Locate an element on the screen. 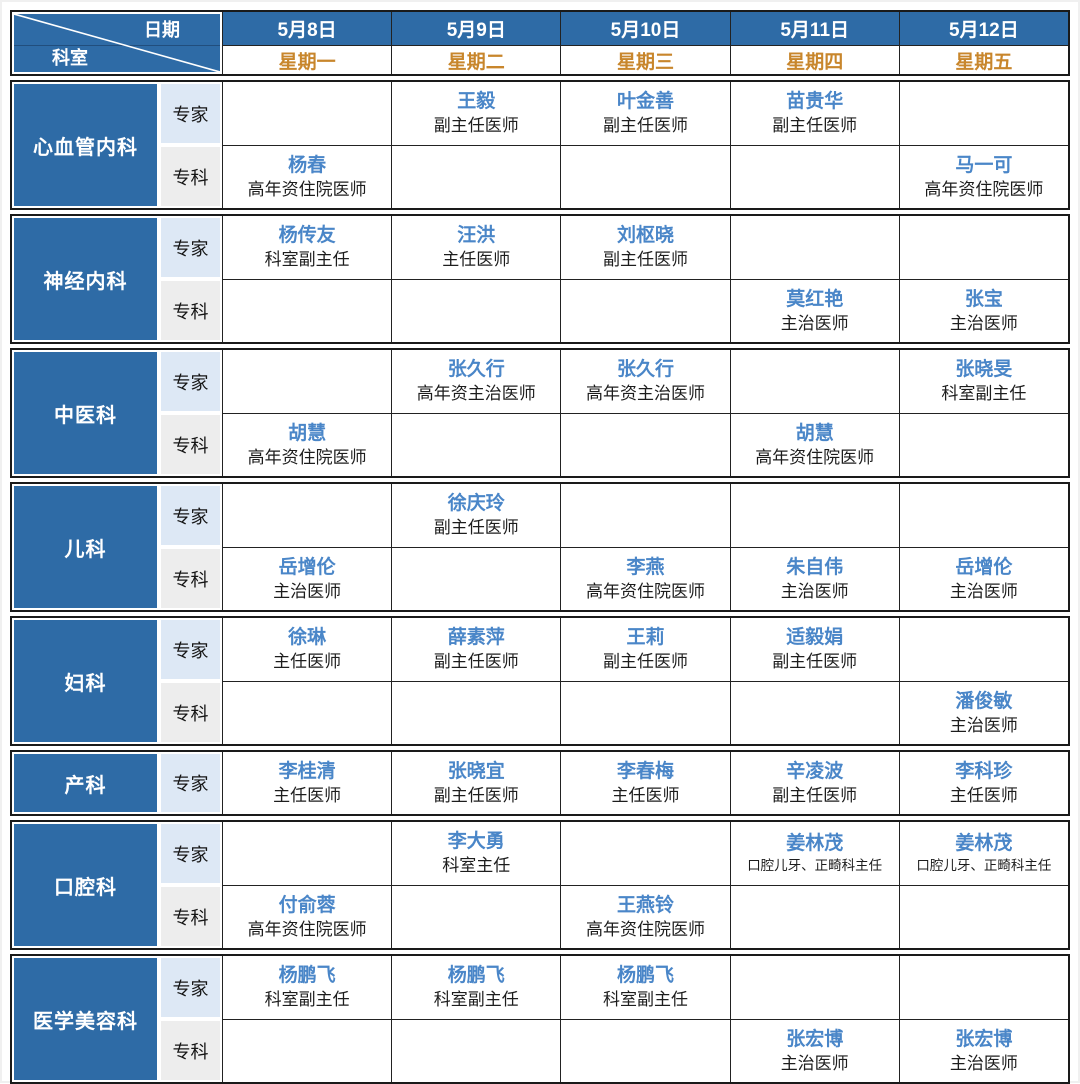  doctor-name: 杨传友 is located at coordinates (307, 235).